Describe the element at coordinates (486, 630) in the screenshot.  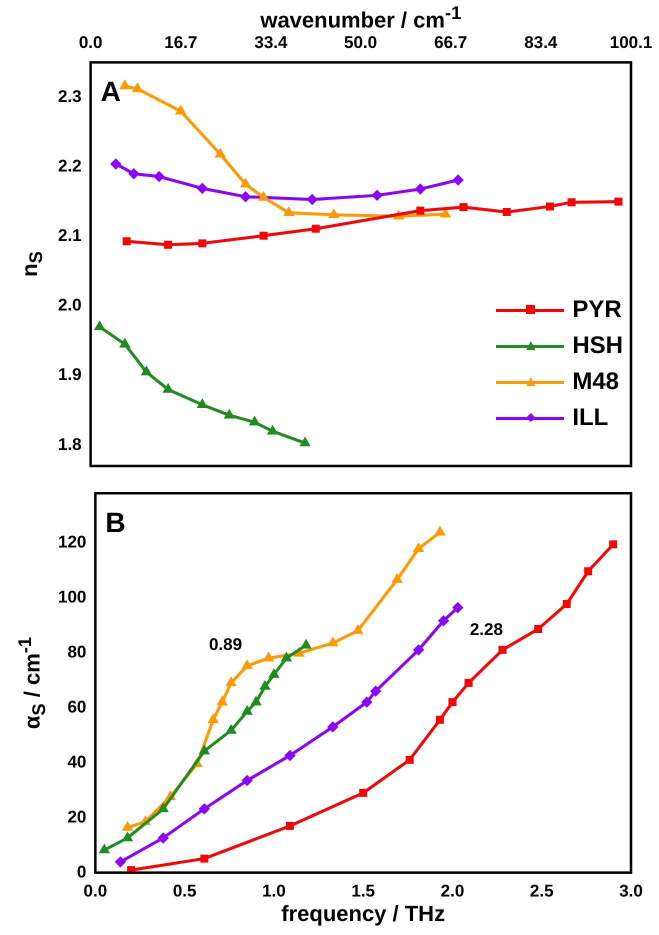
I see `annotation: 2.28` at that location.